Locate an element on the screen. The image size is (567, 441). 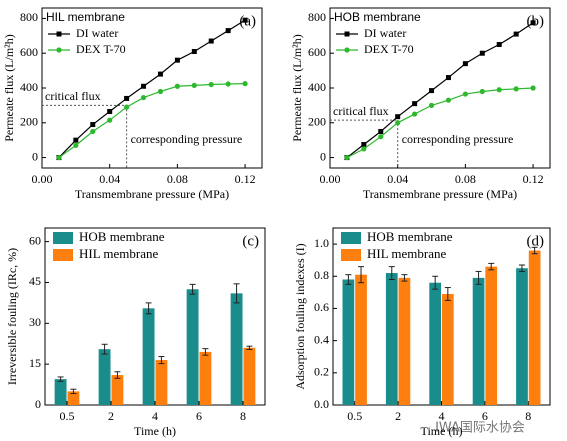
x-tick-label: 0.08 is located at coordinates (465, 179).